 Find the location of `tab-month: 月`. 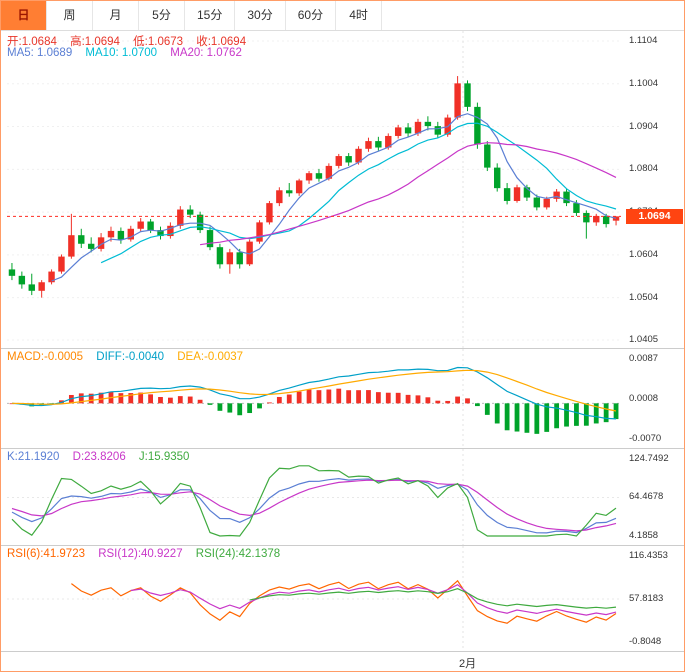

tab-month: 月 is located at coordinates (116, 15).